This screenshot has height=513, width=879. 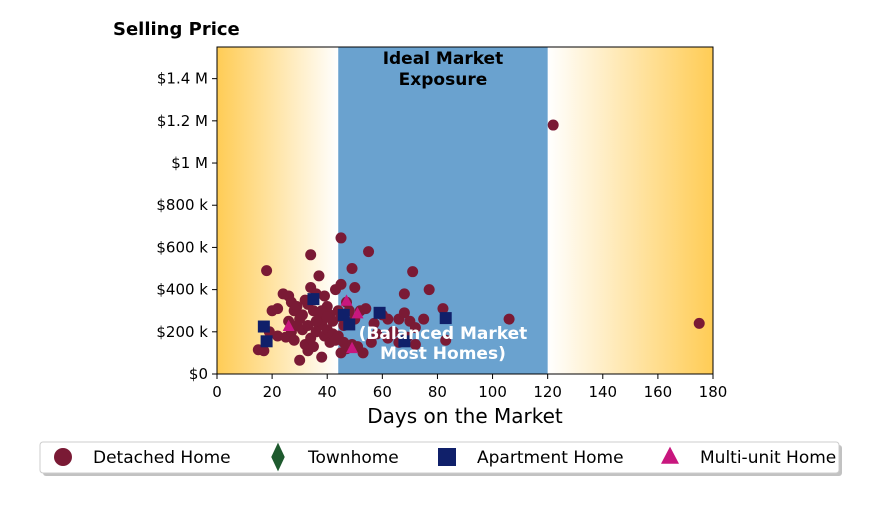 I want to click on legend-marker-apartment-home, so click(x=447, y=457).